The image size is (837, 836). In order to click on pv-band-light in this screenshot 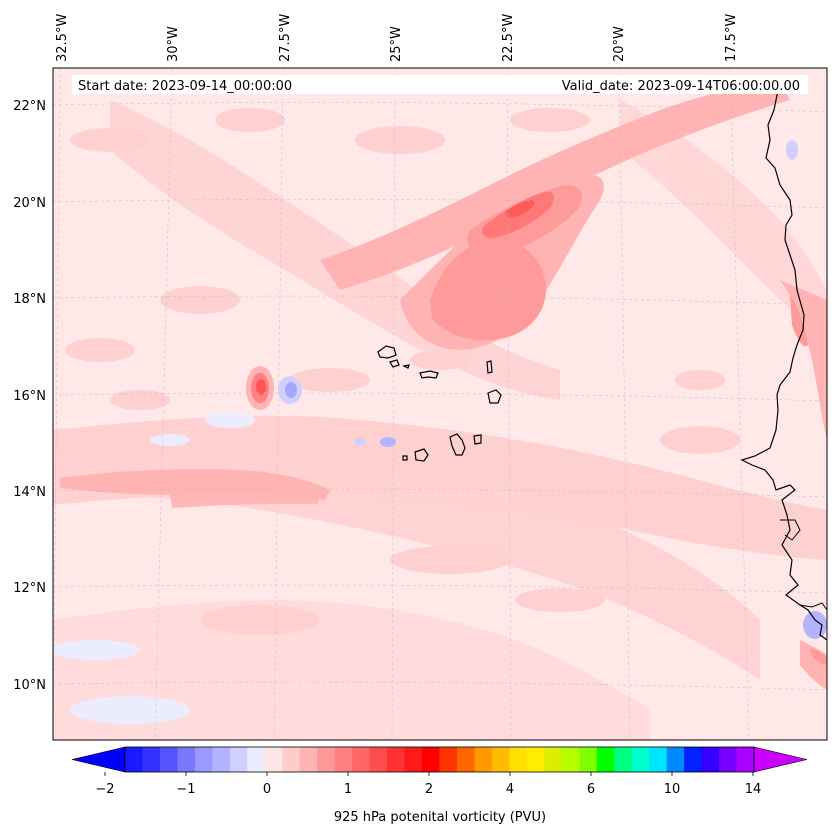, I will do `click(351, 670)`.